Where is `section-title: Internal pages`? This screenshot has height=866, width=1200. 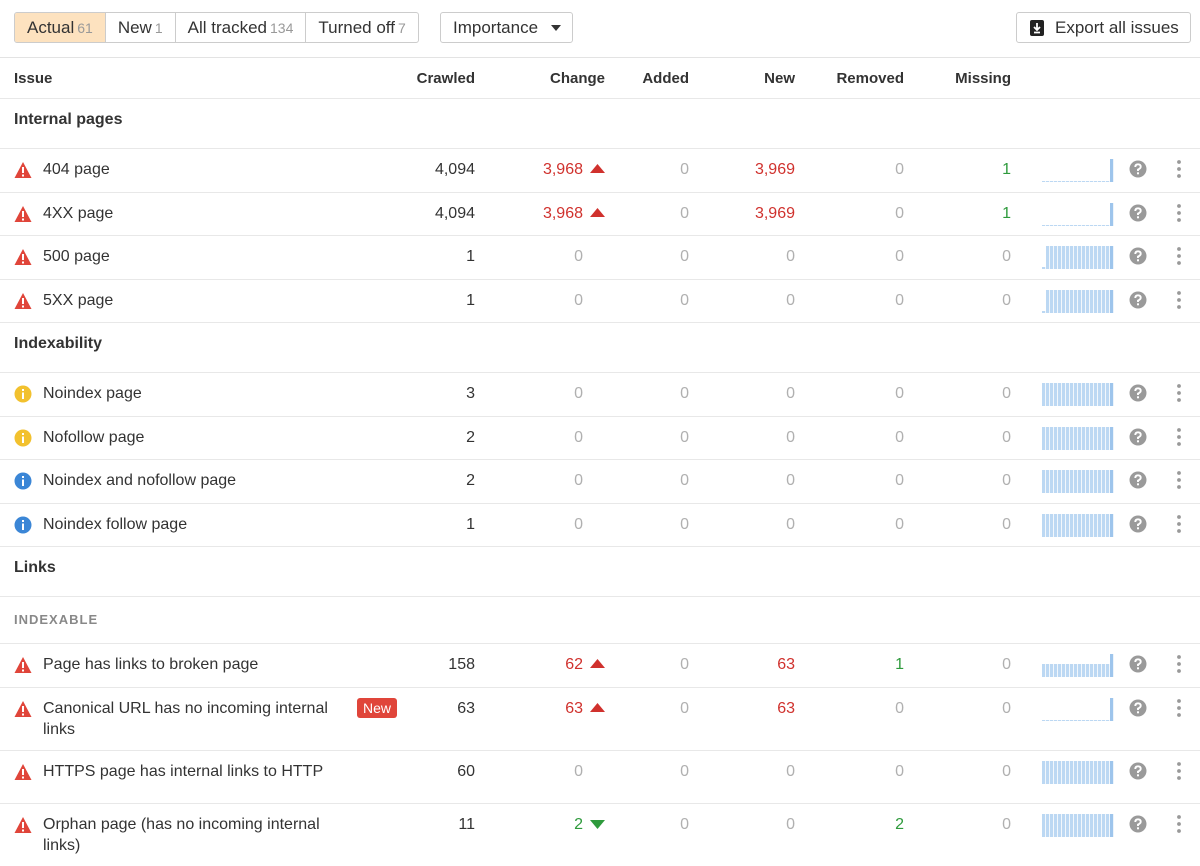 section-title: Internal pages is located at coordinates (600, 124).